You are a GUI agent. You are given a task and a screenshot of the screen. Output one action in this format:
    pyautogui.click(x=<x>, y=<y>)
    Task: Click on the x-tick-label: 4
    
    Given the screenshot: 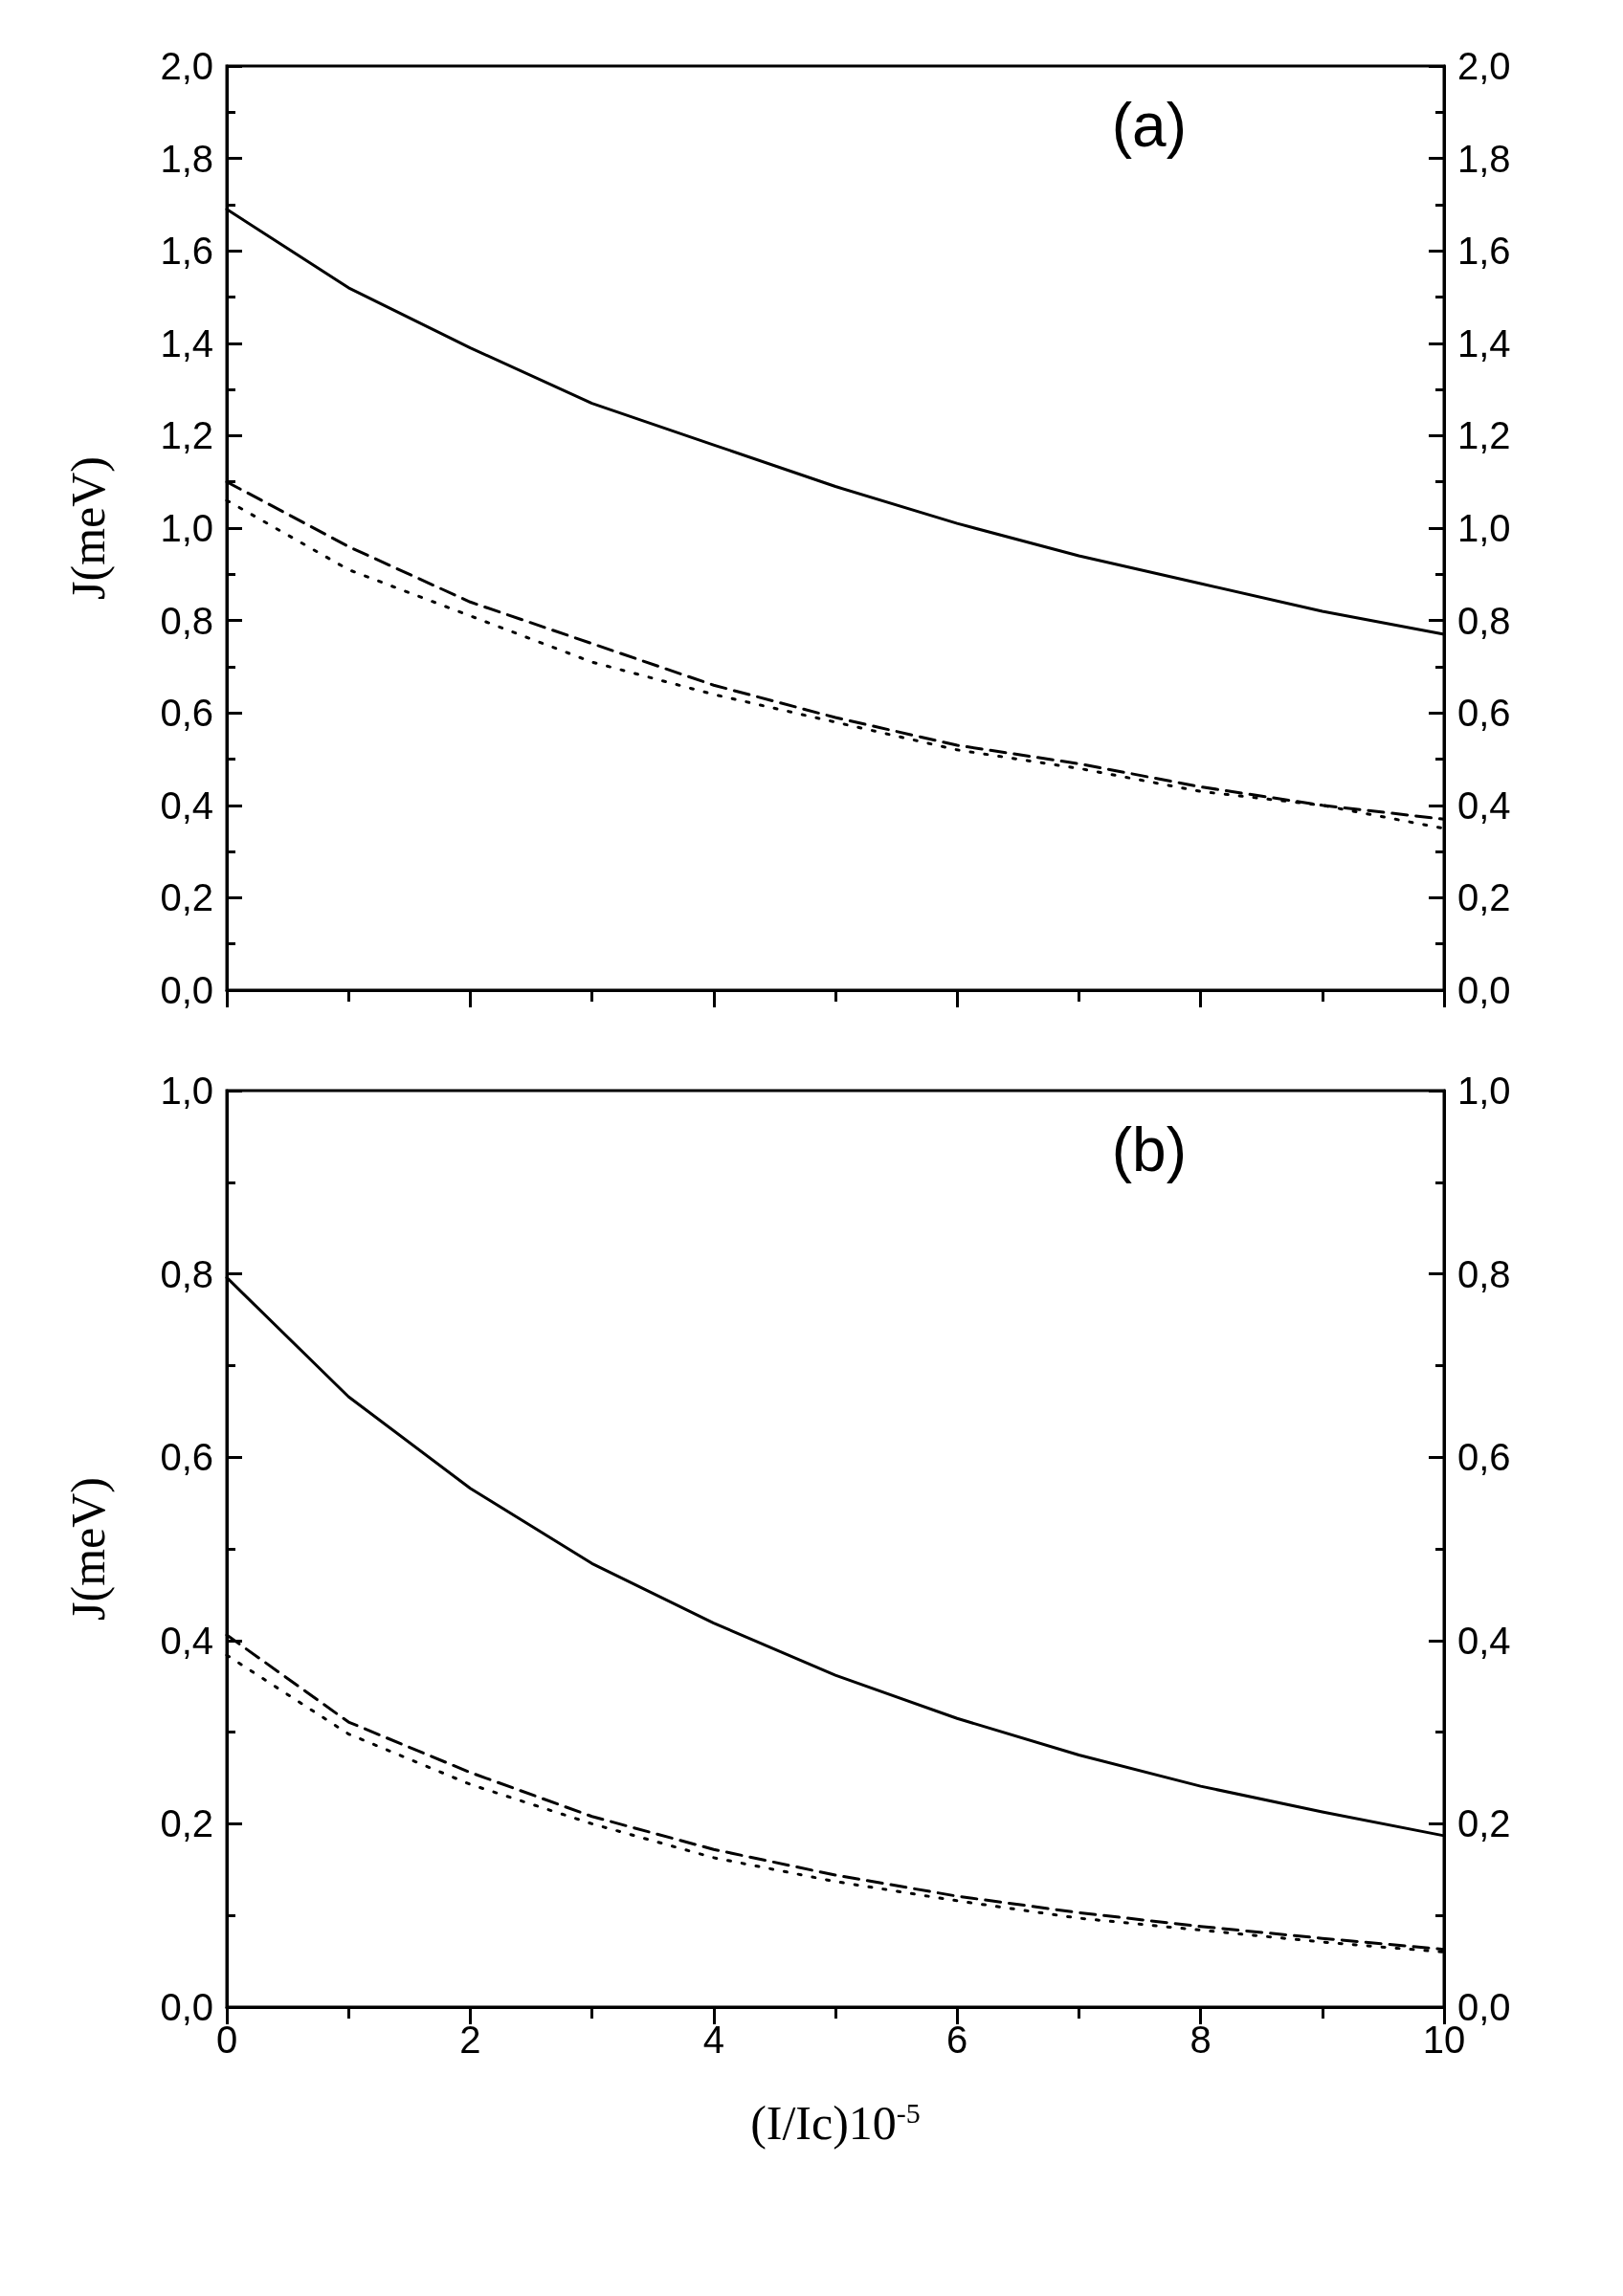 What is the action you would take?
    pyautogui.click(x=713, y=2040)
    